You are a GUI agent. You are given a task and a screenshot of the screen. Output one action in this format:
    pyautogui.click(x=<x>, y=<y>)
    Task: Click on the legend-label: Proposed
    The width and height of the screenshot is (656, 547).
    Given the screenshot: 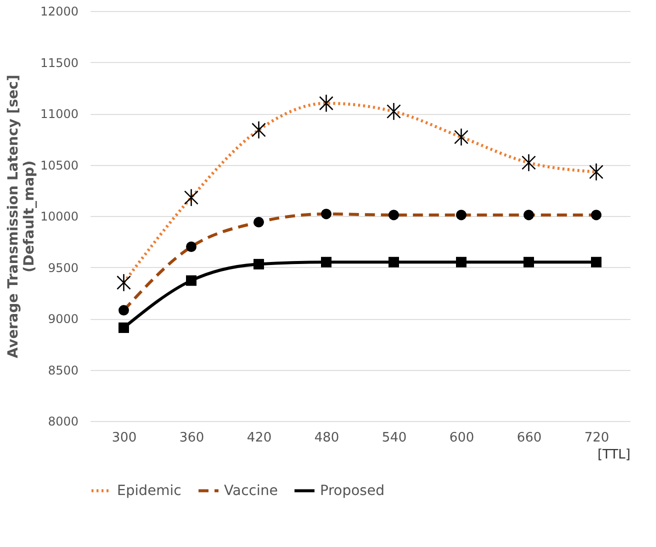 What is the action you would take?
    pyautogui.click(x=352, y=490)
    